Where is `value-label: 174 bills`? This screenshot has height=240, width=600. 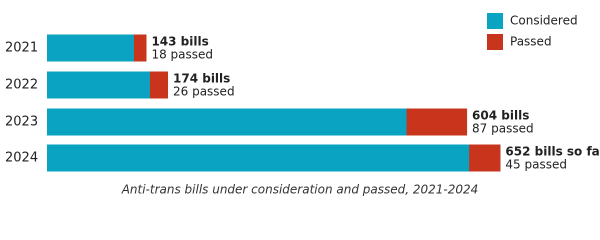
value-label: 174 bills is located at coordinates (201, 79).